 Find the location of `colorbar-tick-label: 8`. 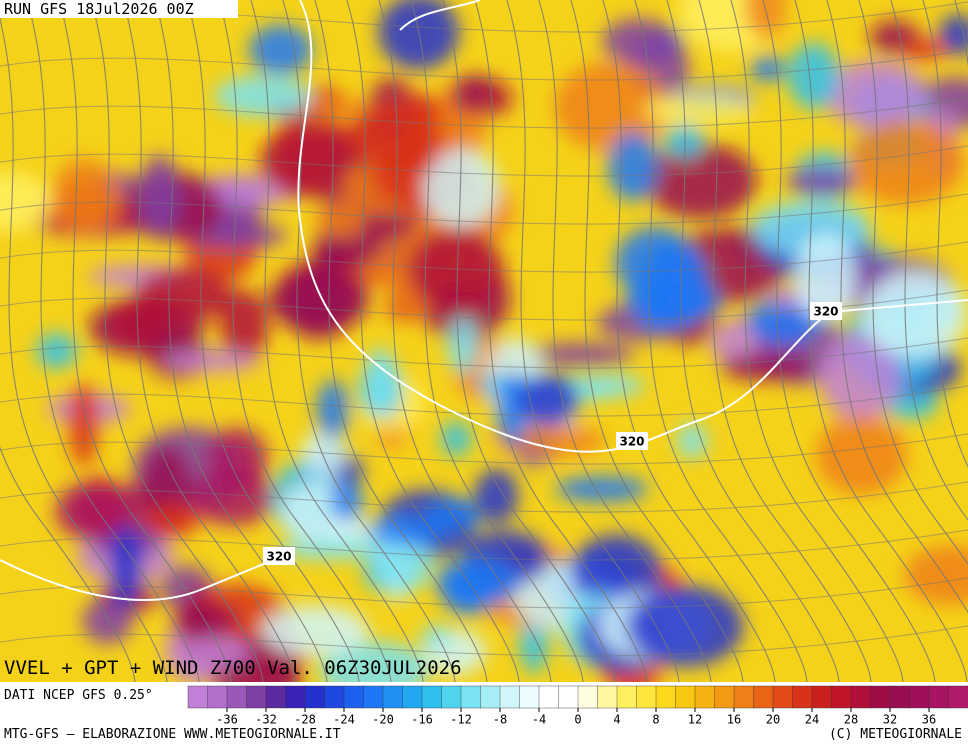

colorbar-tick-label: 8 is located at coordinates (655, 720).